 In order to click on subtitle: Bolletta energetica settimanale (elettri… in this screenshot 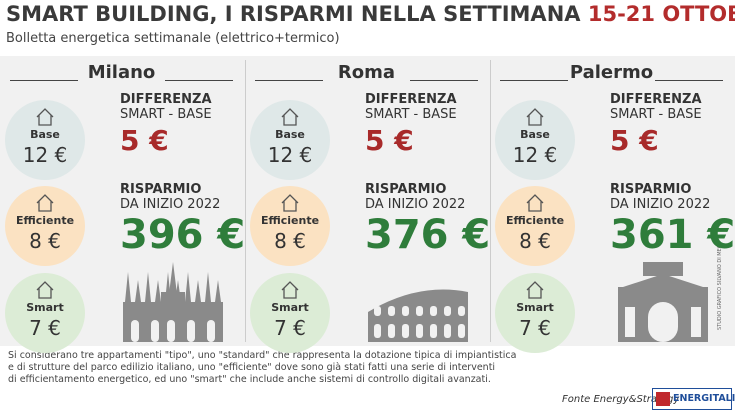, I will do `click(173, 38)`.